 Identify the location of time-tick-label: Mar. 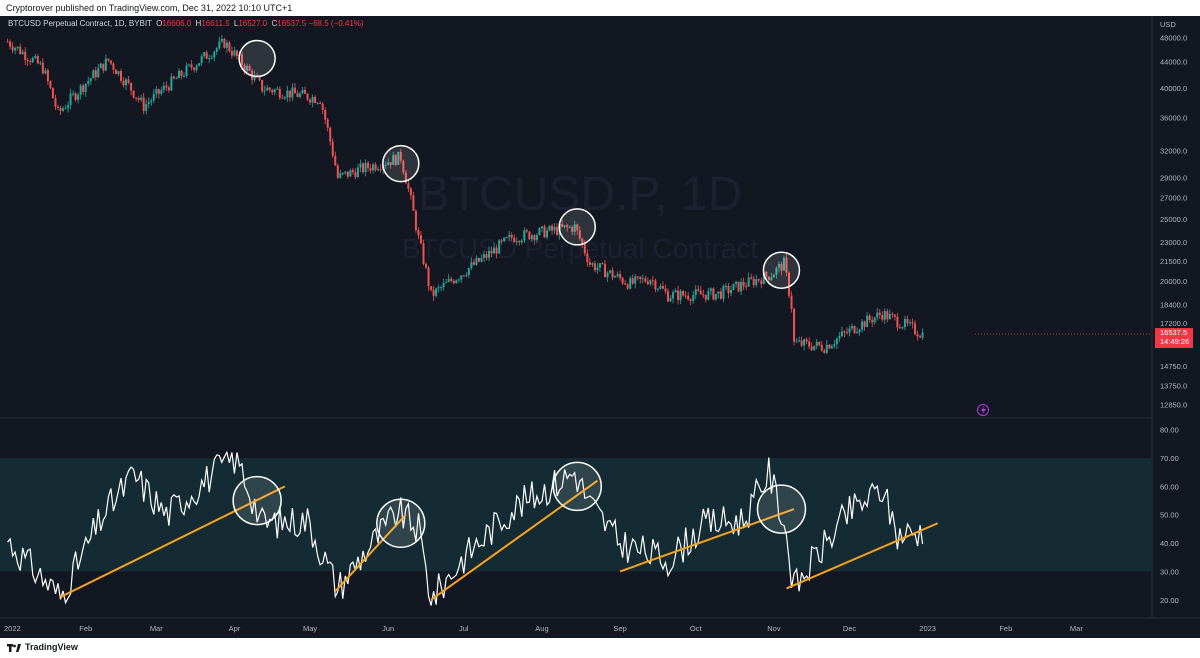
(156, 628).